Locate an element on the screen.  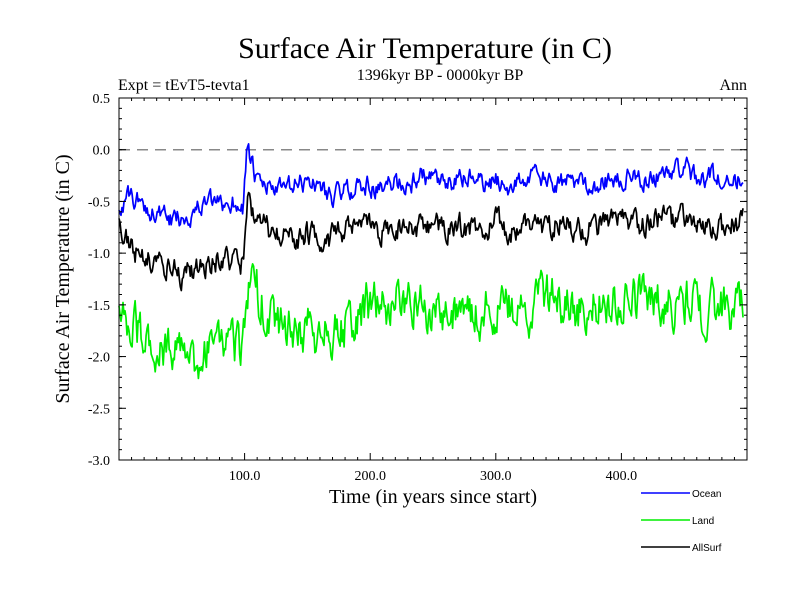
x-tick-label: 200.0 is located at coordinates (370, 476).